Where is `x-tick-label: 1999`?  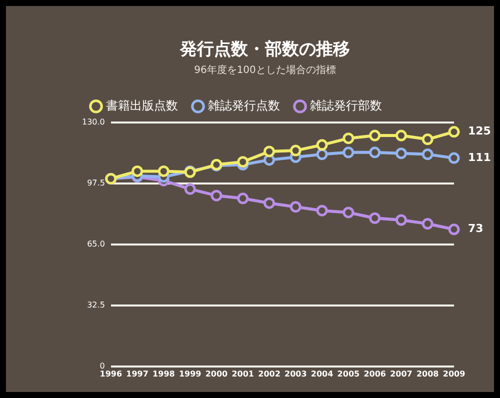
x-tick-label: 1999 is located at coordinates (190, 373).